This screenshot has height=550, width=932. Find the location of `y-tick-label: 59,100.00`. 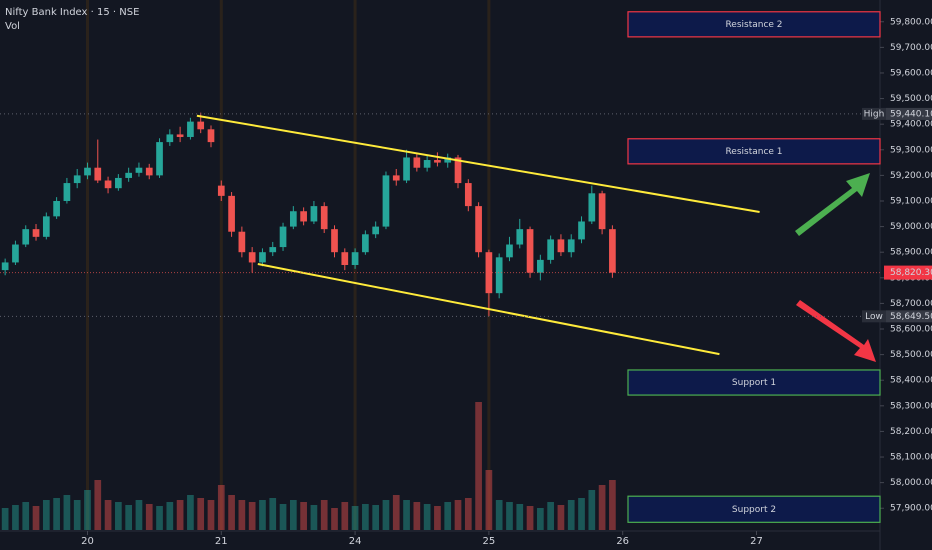

y-tick-label: 59,100.00 is located at coordinates (911, 201).